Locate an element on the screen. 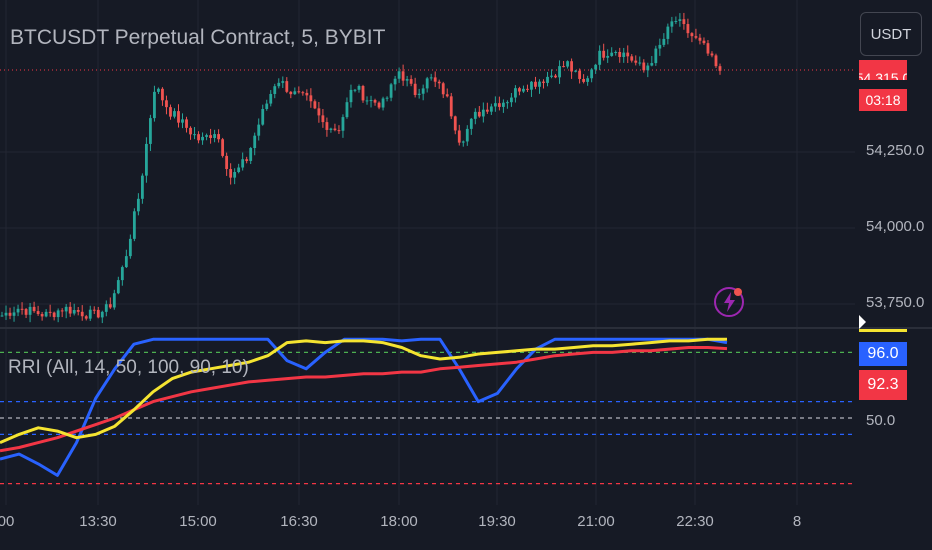 The image size is (932, 550). x-tick: 00 is located at coordinates (7, 521).